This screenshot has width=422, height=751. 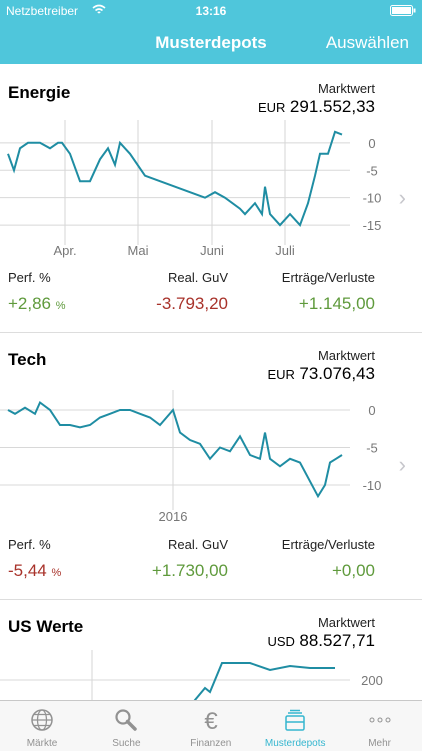 I want to click on metric-value: -5,44 %, so click(x=34, y=571).